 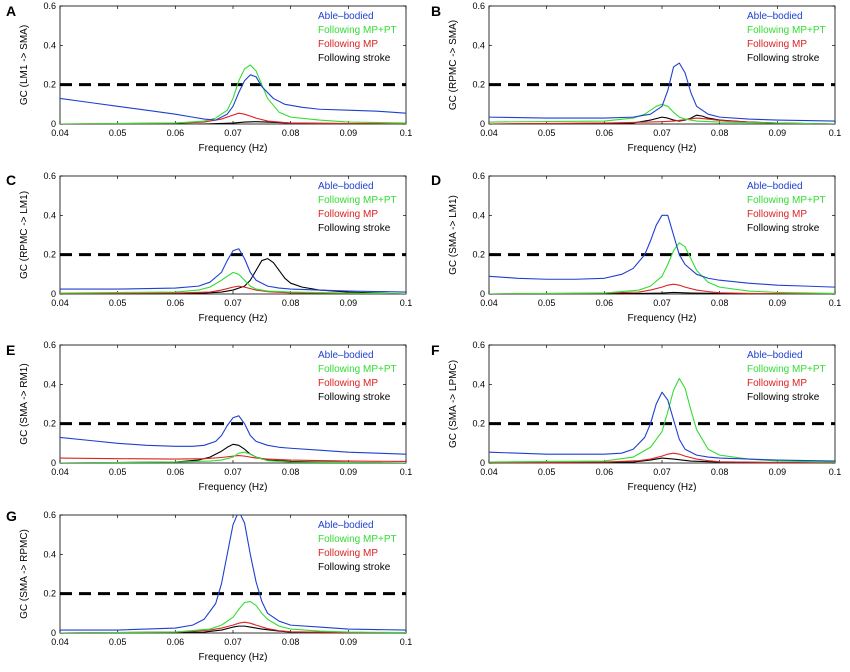 I want to click on y-axis-label: GC (LM1 -> SMA), so click(x=24, y=65).